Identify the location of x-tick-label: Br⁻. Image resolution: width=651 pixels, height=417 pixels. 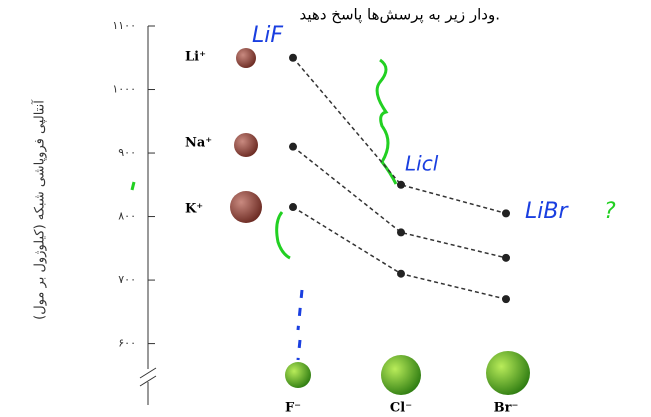
(506, 408).